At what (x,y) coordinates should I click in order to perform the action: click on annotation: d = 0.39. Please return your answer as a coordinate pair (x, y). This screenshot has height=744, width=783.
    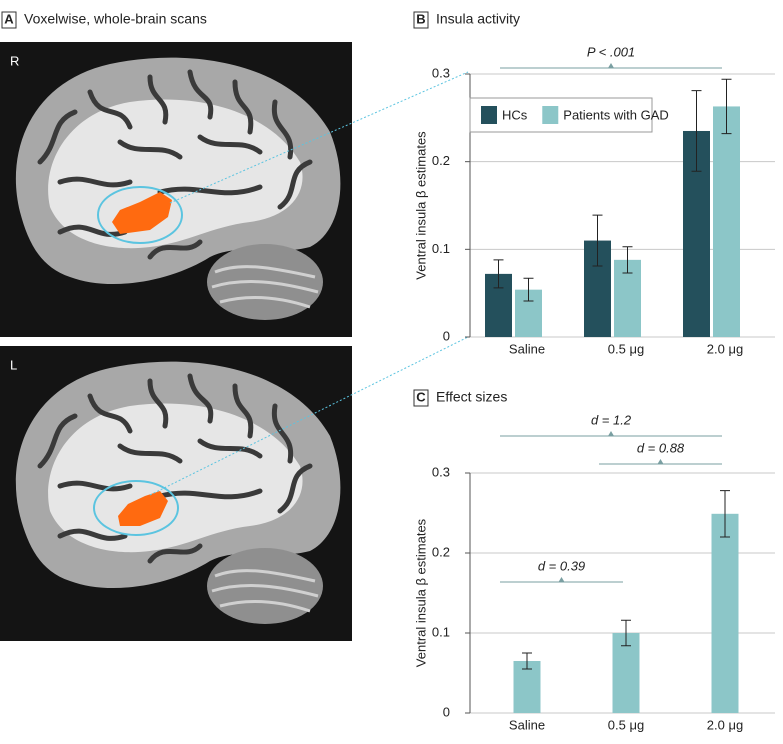
    Looking at the image, I should click on (561, 565).